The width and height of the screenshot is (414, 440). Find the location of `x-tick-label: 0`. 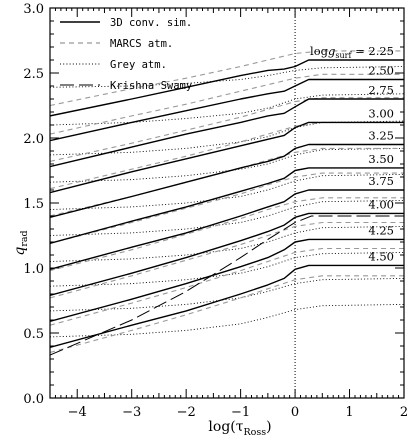

x-tick-label: 0 is located at coordinates (295, 412).